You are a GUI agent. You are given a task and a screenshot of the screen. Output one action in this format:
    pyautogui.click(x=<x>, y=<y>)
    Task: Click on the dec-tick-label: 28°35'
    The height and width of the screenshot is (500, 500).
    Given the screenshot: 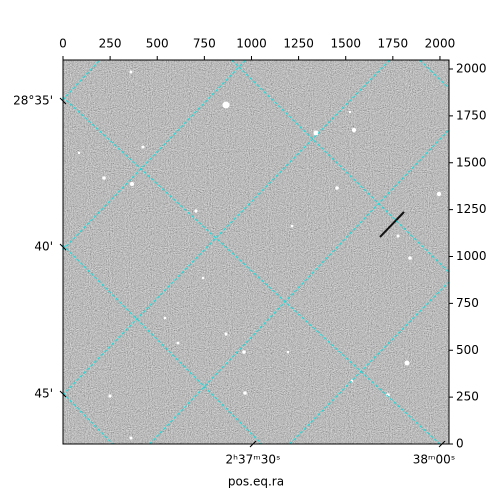 What is the action you would take?
    pyautogui.click(x=33, y=101)
    